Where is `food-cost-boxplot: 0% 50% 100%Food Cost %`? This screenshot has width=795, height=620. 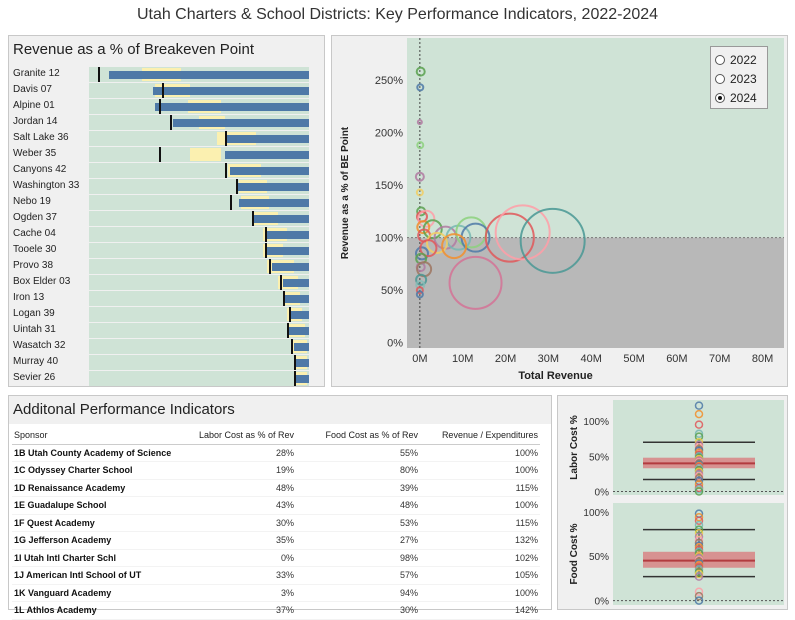
food-cost-boxplot: 0% 50% 100%Food Cost % is located at coordinates (672, 554).